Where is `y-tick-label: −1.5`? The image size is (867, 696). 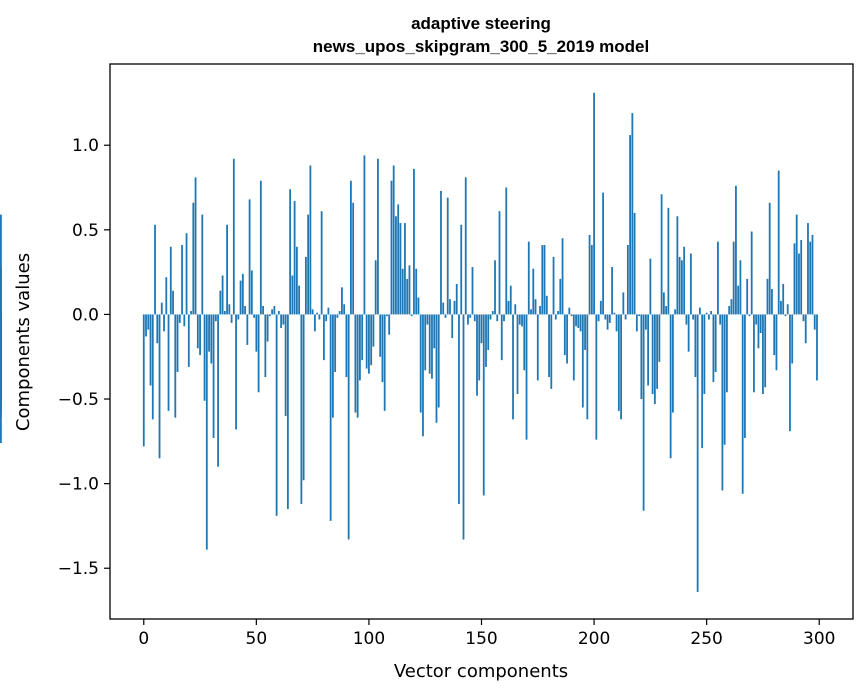 y-tick-label: −1.5 is located at coordinates (78, 569).